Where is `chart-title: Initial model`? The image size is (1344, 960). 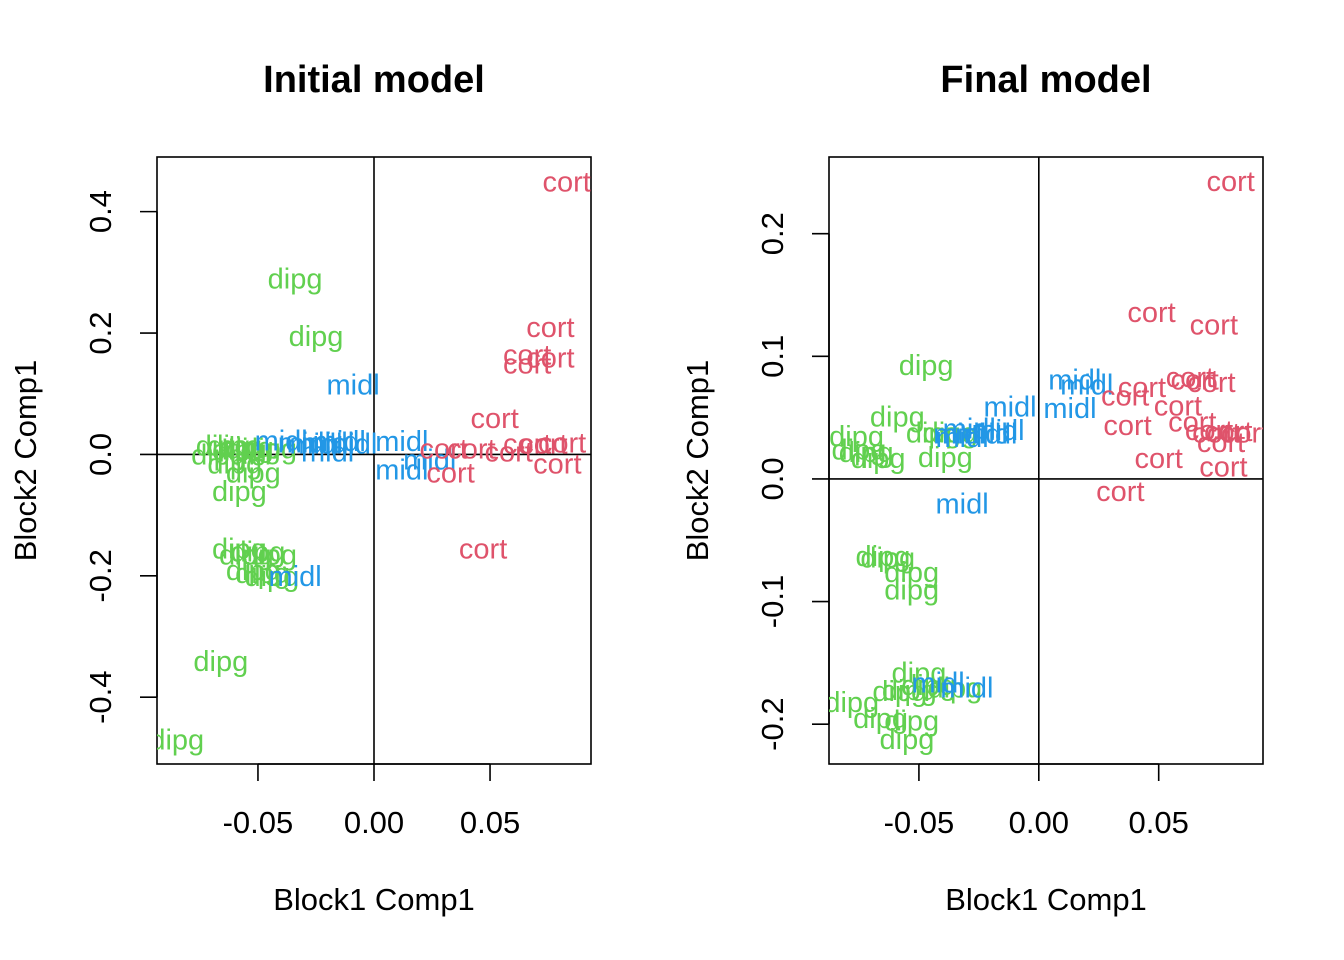 chart-title: Initial model is located at coordinates (374, 80).